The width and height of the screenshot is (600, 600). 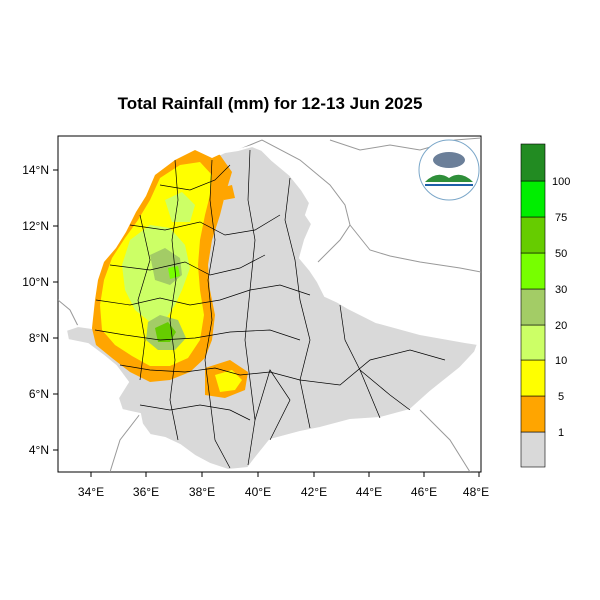 I want to click on x-tick-label: 34°E, so click(x=91, y=492).